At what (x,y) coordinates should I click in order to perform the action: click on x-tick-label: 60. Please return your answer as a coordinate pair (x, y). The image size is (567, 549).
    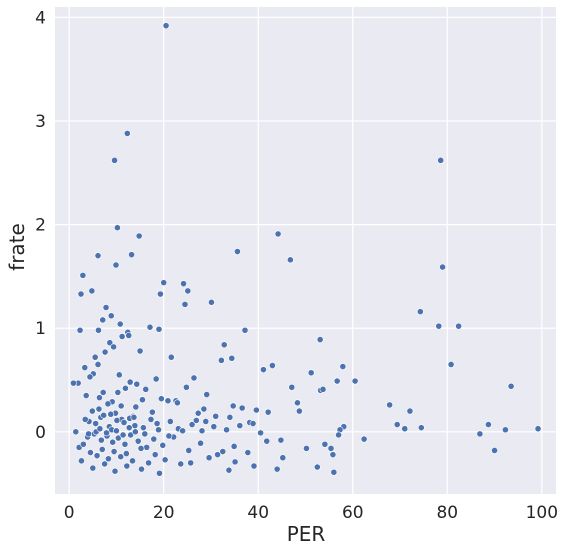
    Looking at the image, I should click on (353, 513).